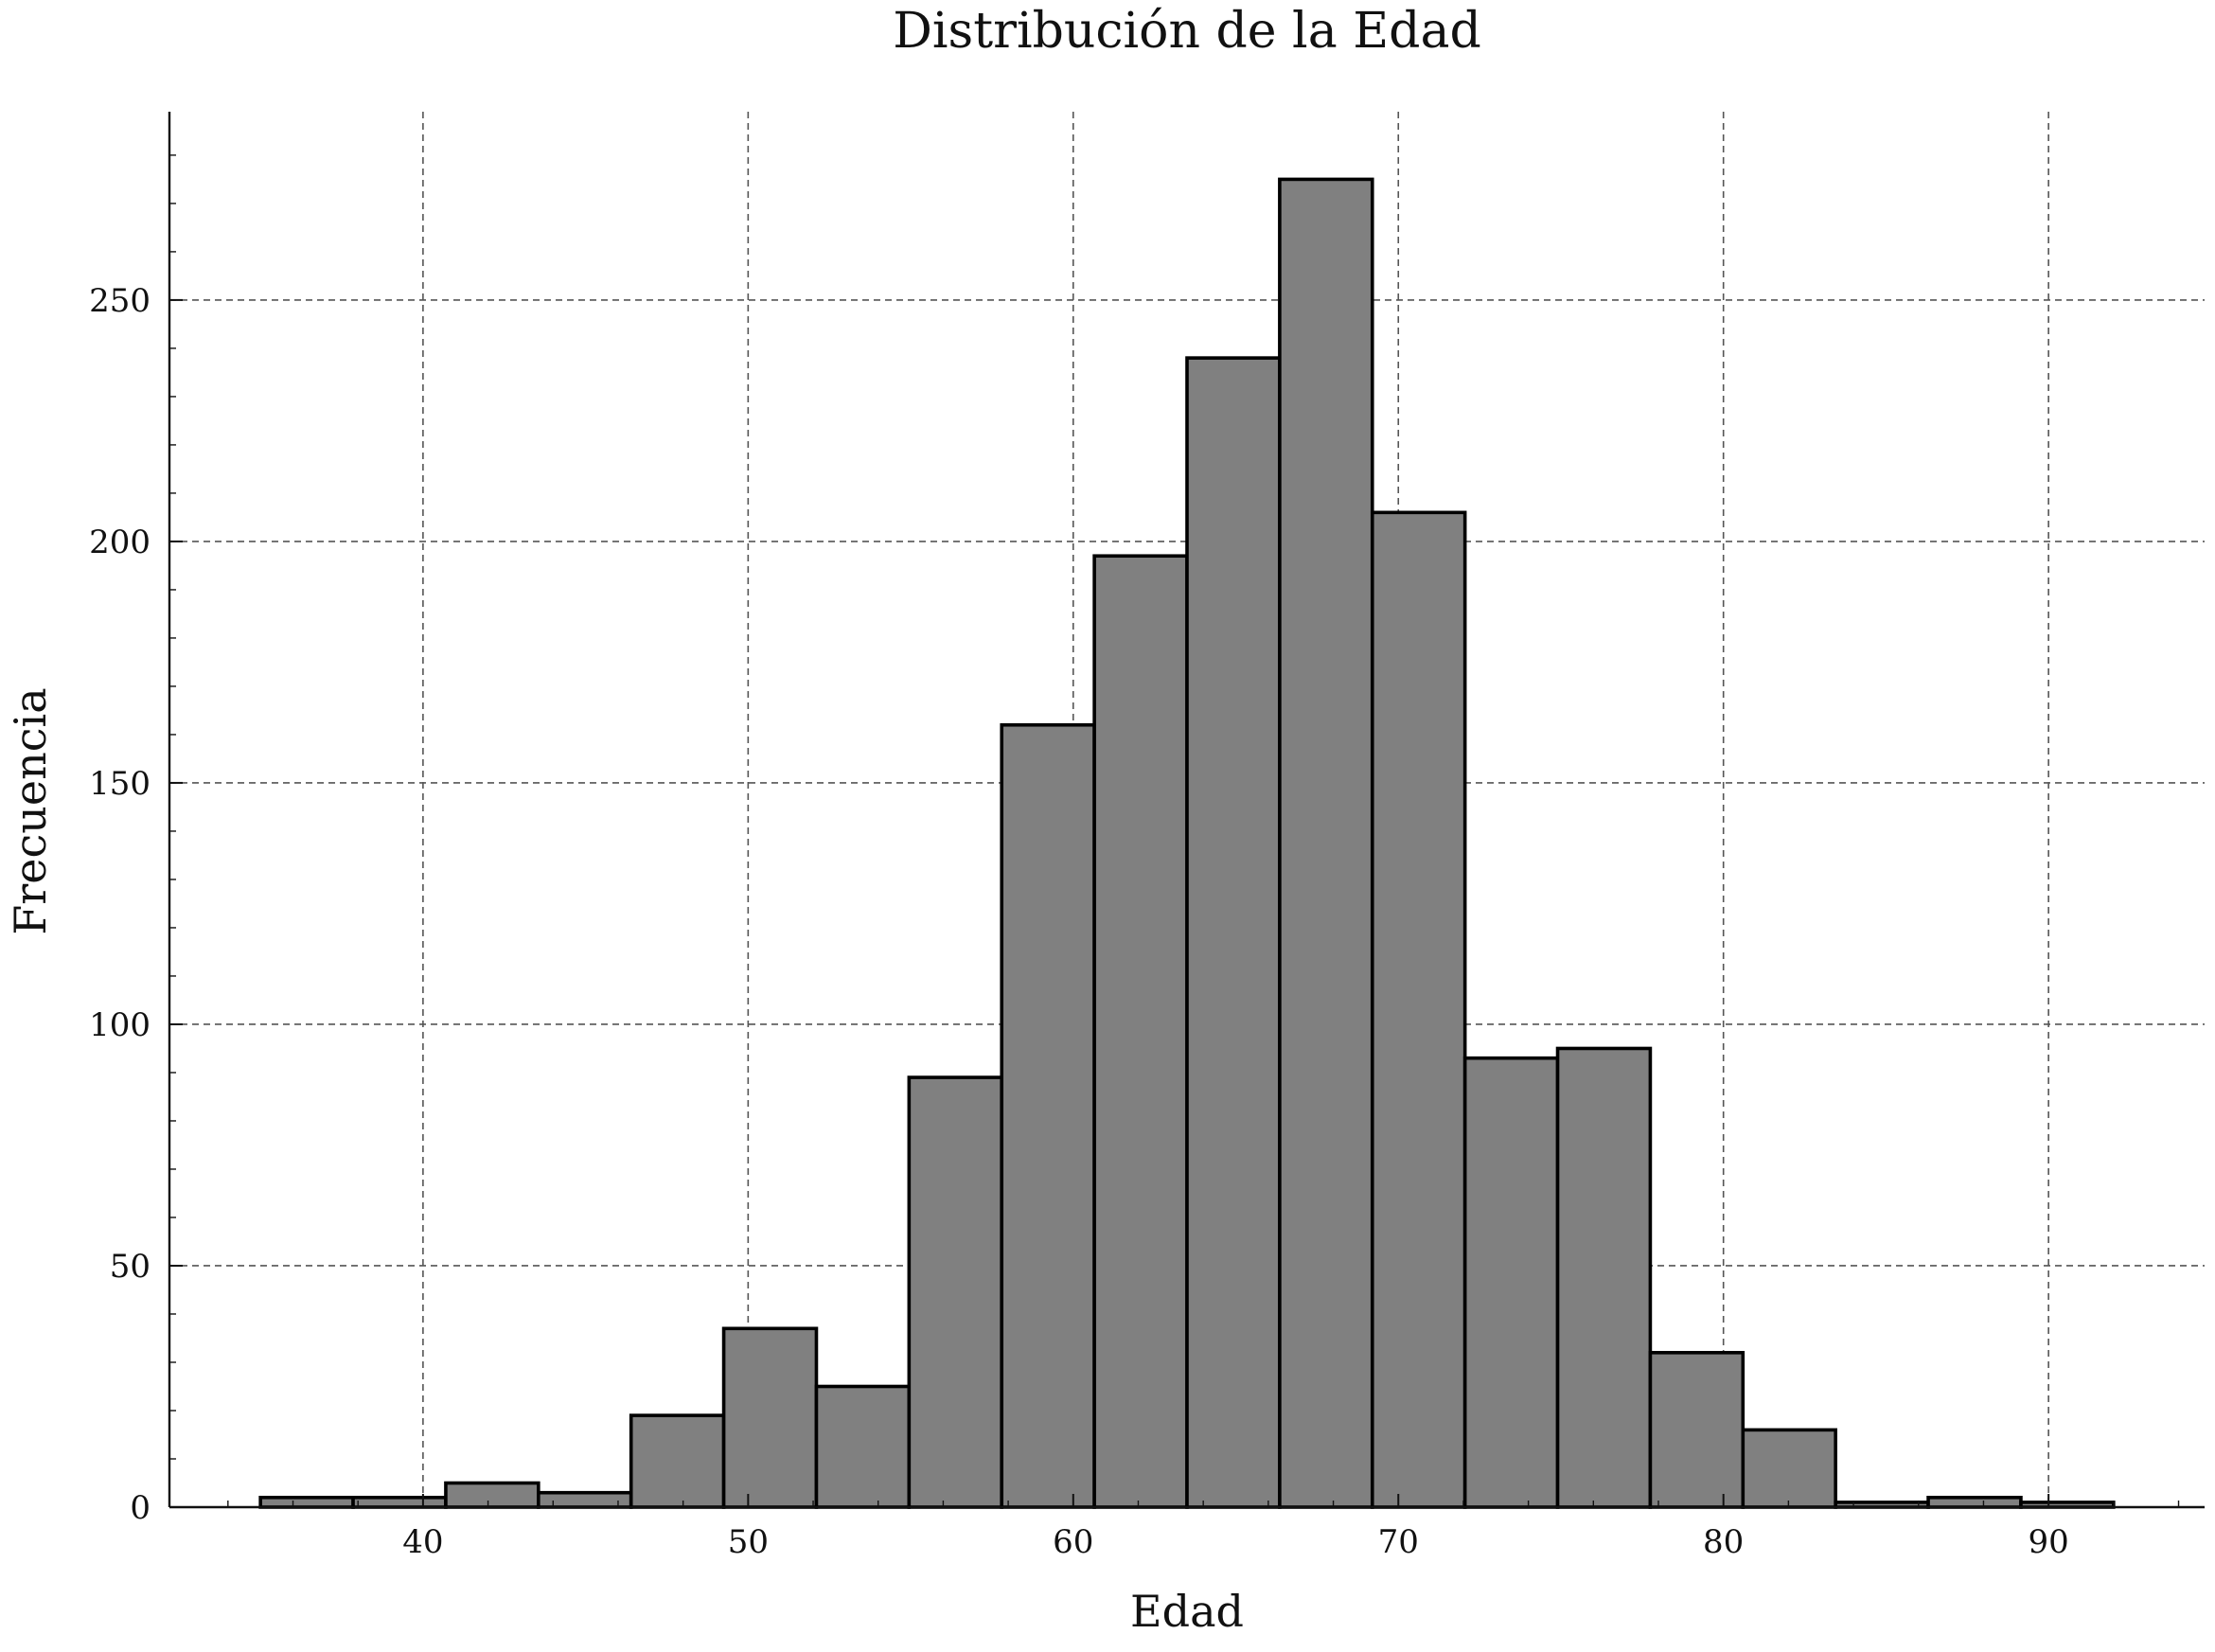  I want to click on x-tick-label: 60, so click(1073, 1542).